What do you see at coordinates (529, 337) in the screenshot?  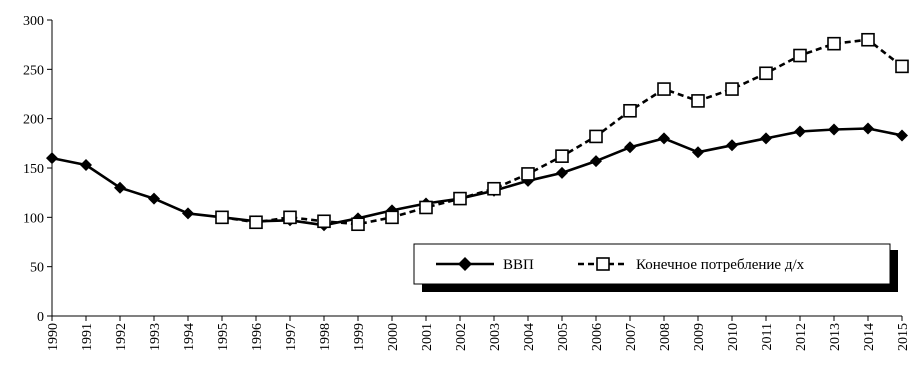 I see `x-tick-label: 2004` at bounding box center [529, 337].